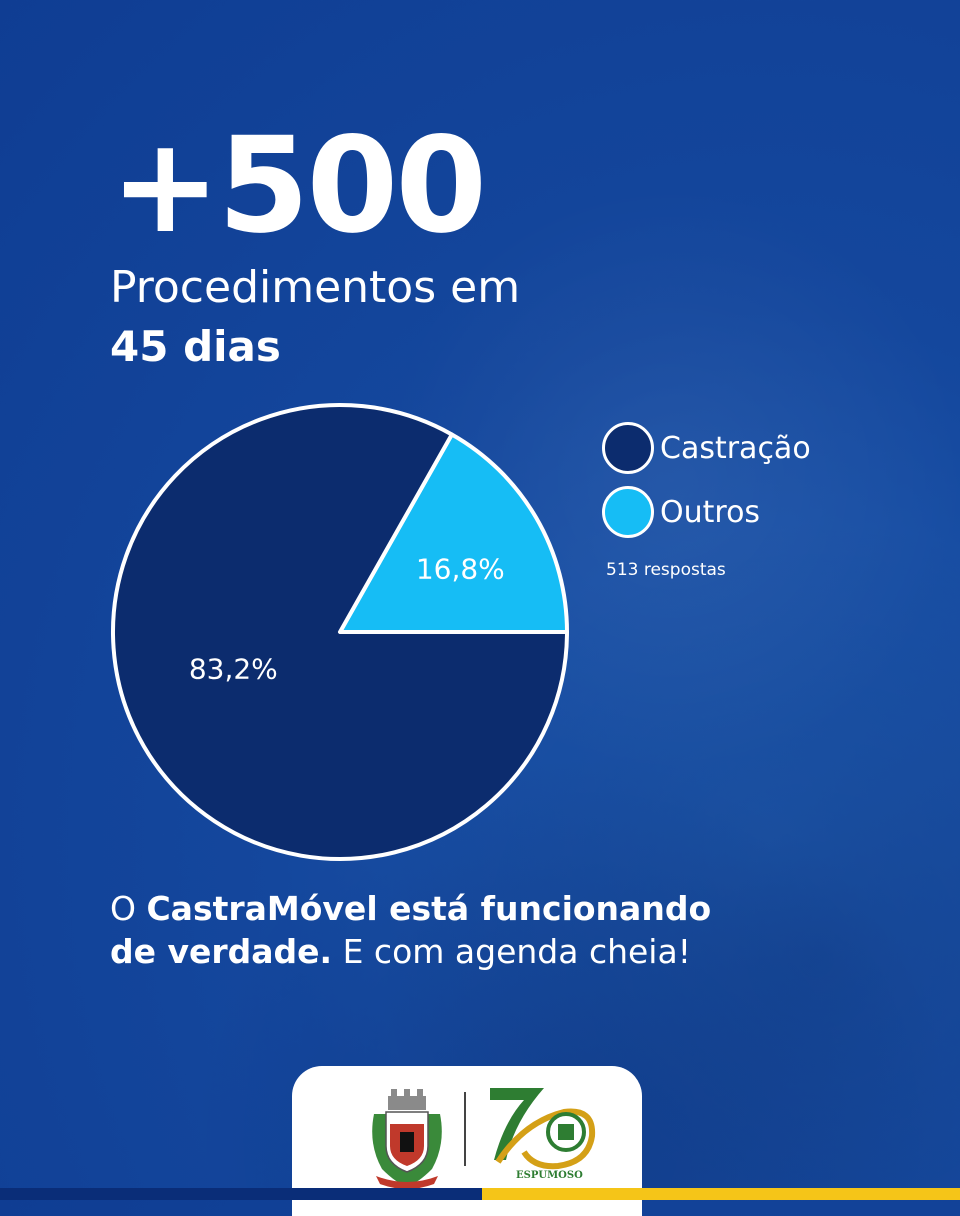  I want to click on espumoso-logo-text: ESPUMOSO, so click(549, 1175).